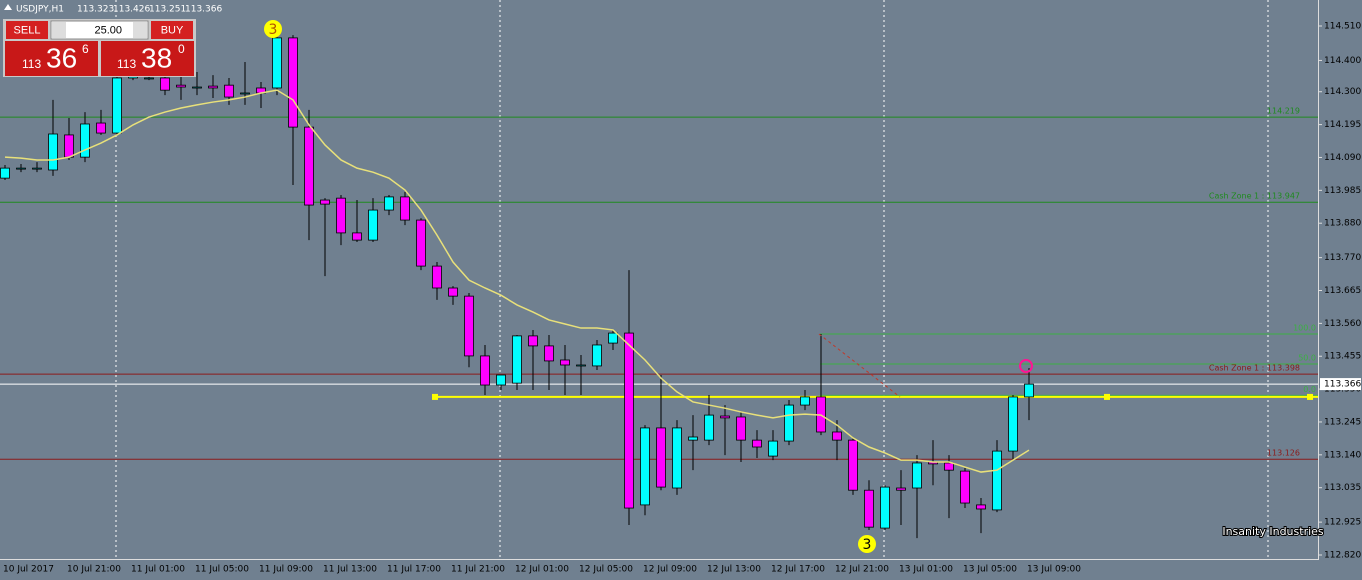 The width and height of the screenshot is (1362, 580). Describe the element at coordinates (1309, 389) in the screenshot. I see `fib-label: 0.0` at that location.